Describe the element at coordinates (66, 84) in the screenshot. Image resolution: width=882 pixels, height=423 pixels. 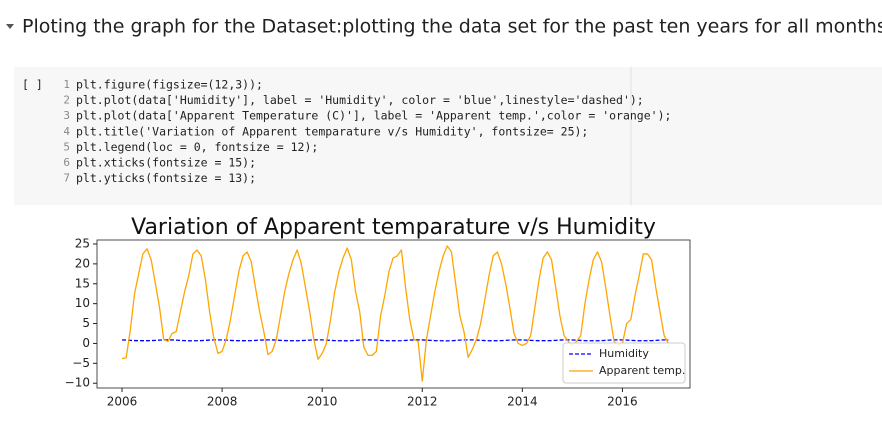
I see `line-number: 1` at that location.